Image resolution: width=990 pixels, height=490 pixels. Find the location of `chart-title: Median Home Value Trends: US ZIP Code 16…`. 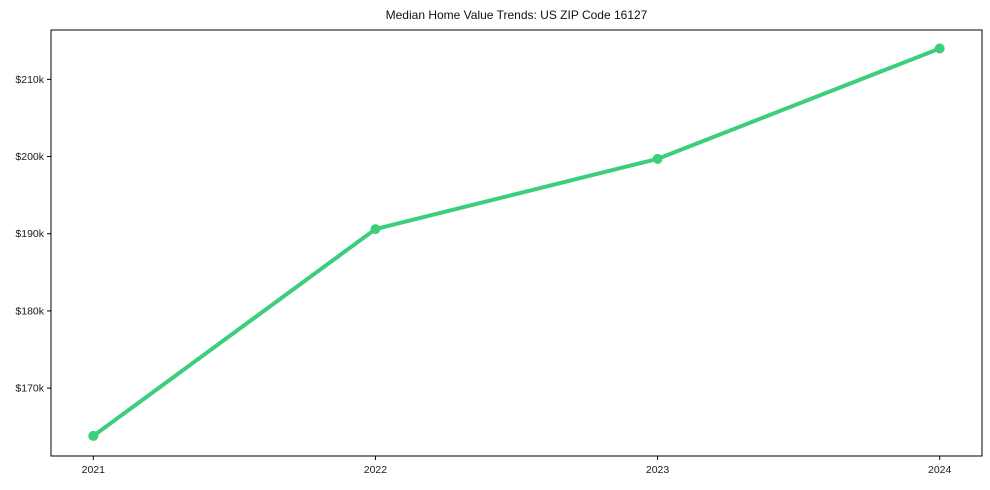

chart-title: Median Home Value Trends: US ZIP Code 16… is located at coordinates (516, 15).